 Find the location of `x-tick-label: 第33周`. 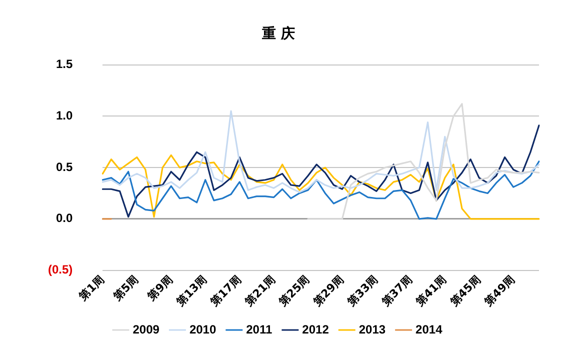

x-tick-label: 第33周 is located at coordinates (362, 291).